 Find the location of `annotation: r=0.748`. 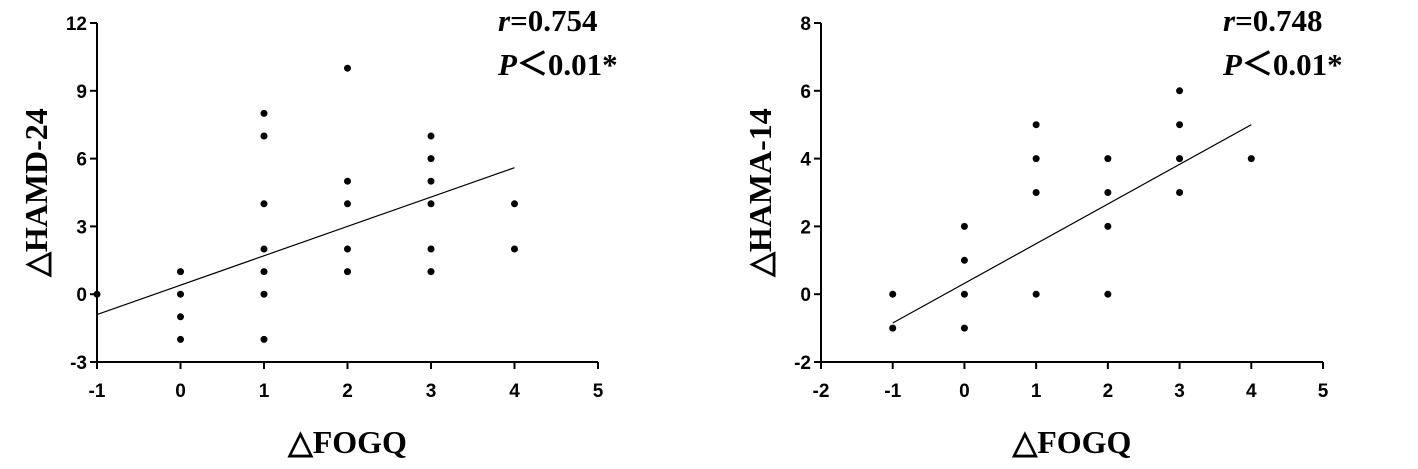

annotation: r=0.748 is located at coordinates (1273, 20).